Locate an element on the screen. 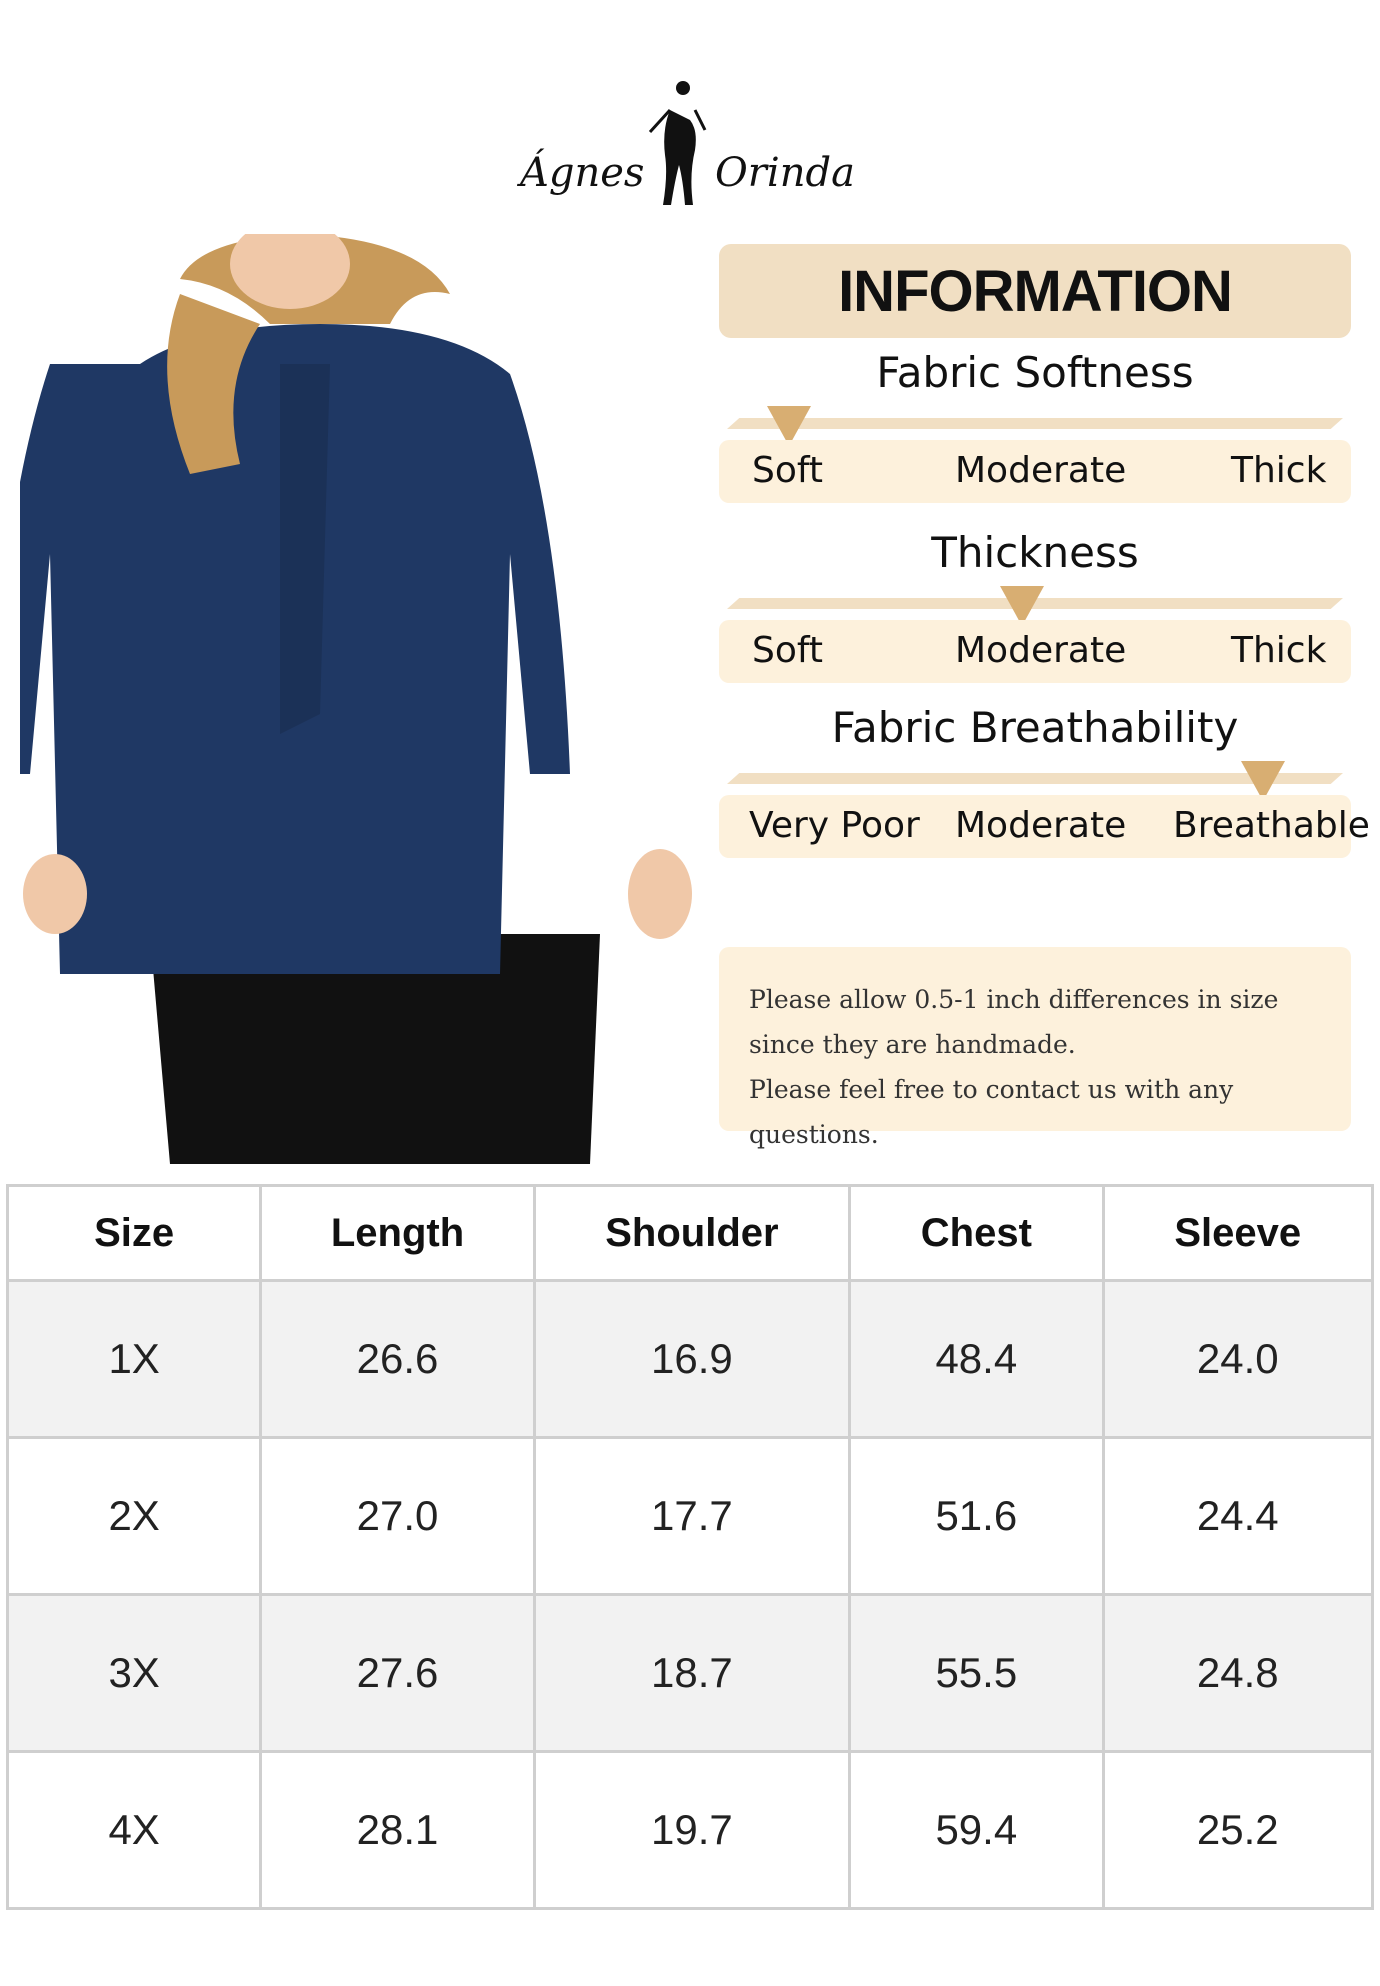  logo-text-right: Orinda is located at coordinates (785, 173).